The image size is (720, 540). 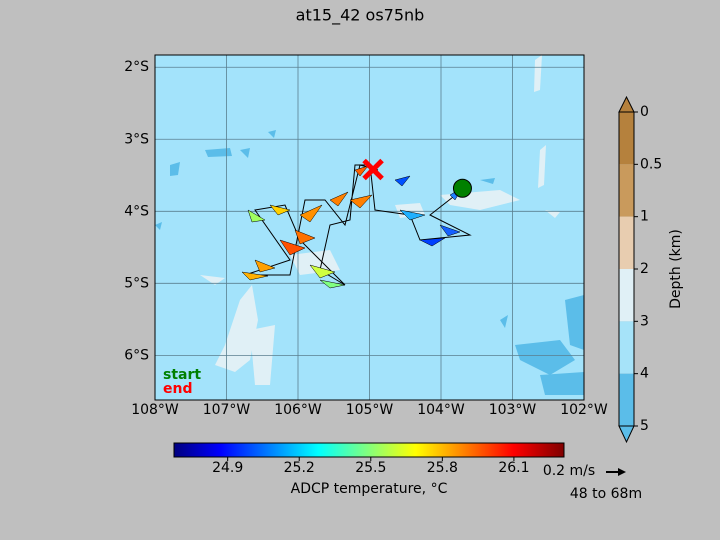 I want to click on x-tick-label: 105°W, so click(x=370, y=410).